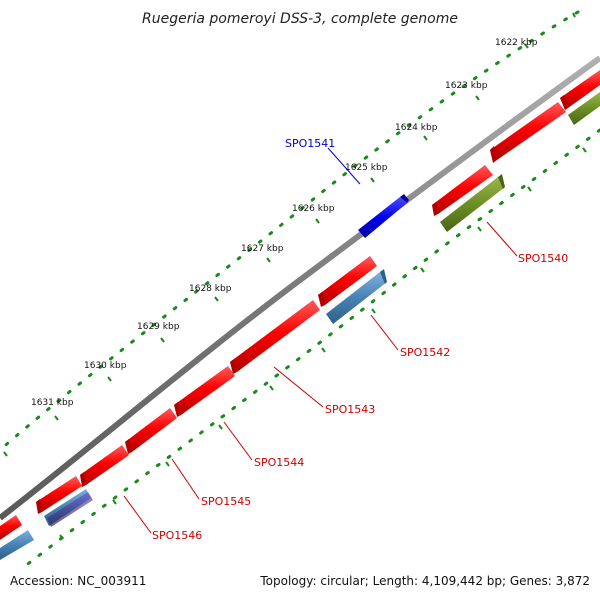 This screenshot has width=600, height=600. What do you see at coordinates (543, 258) in the screenshot?
I see `gene-label-spo1540: SPO1540` at bounding box center [543, 258].